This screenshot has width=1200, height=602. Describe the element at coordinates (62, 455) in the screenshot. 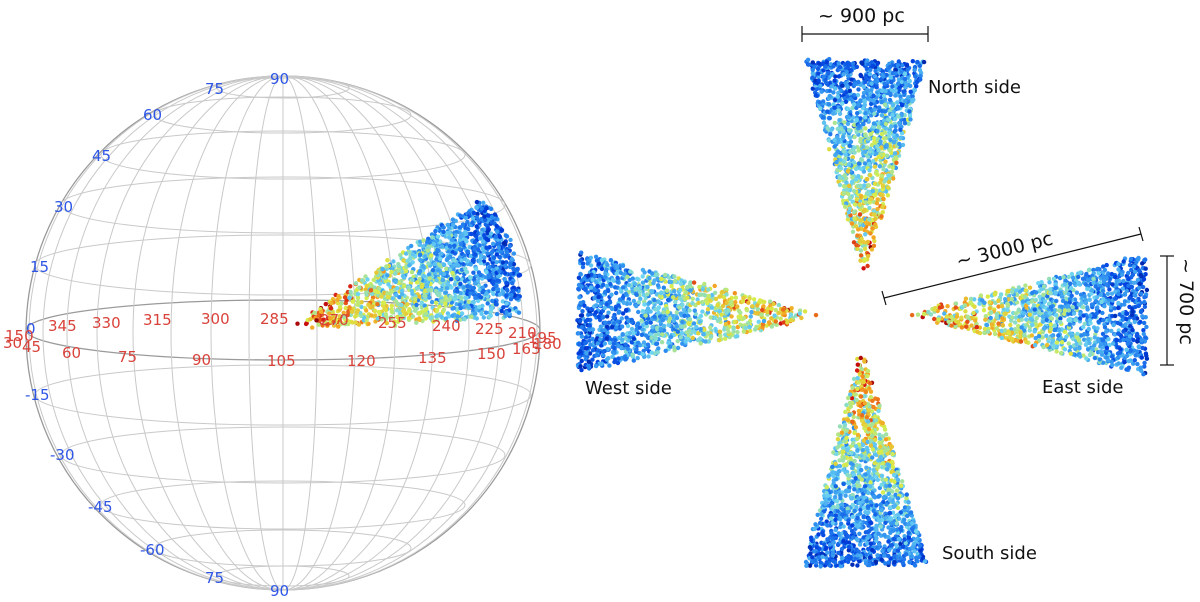

I see `lat-label-minus-30: -30` at that location.